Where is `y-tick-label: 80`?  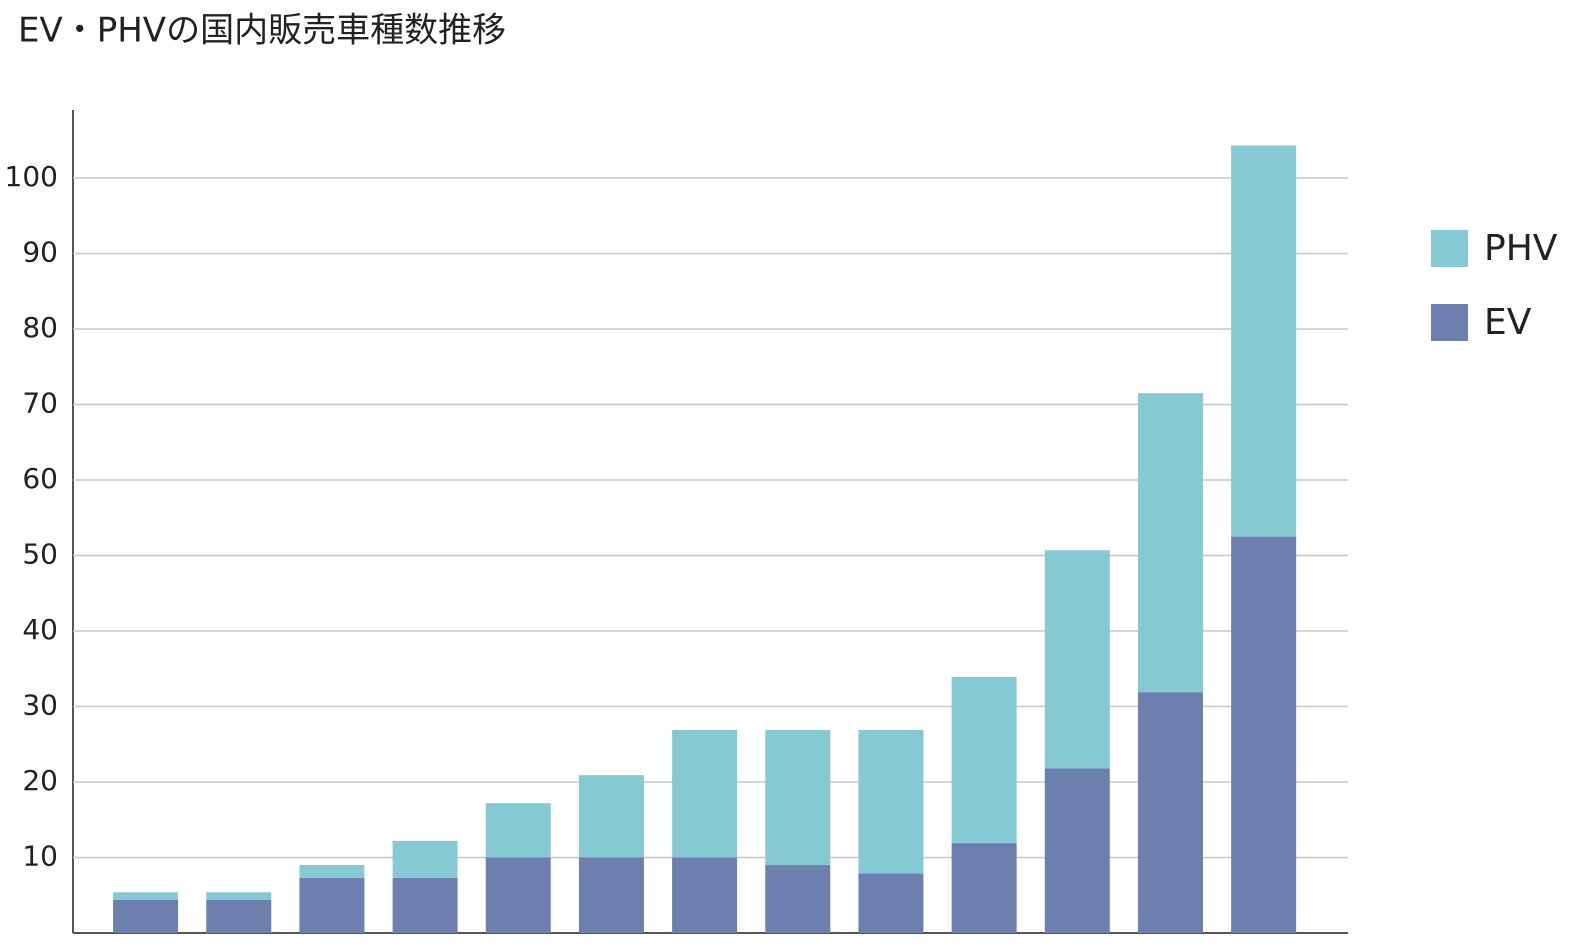 y-tick-label: 80 is located at coordinates (40, 327).